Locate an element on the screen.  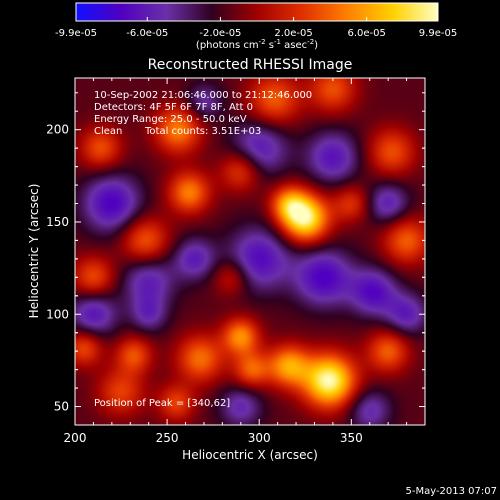
x-tick-label: 350 is located at coordinates (351, 438).